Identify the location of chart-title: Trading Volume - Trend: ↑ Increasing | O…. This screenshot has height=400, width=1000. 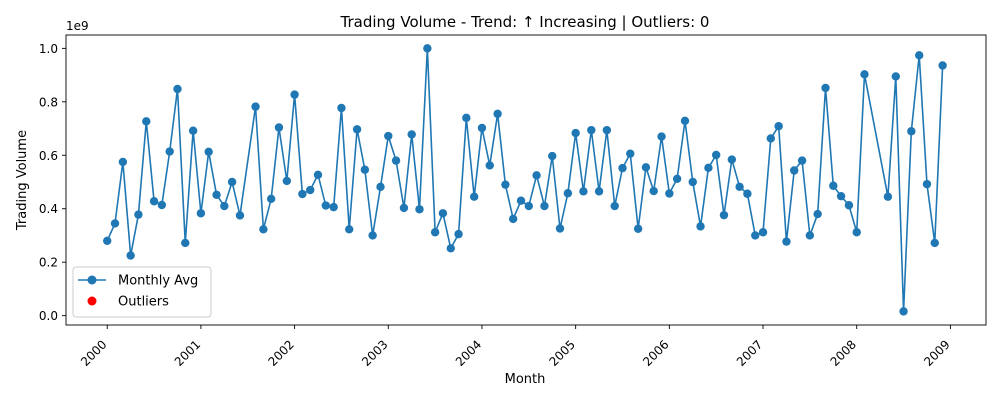
(525, 22).